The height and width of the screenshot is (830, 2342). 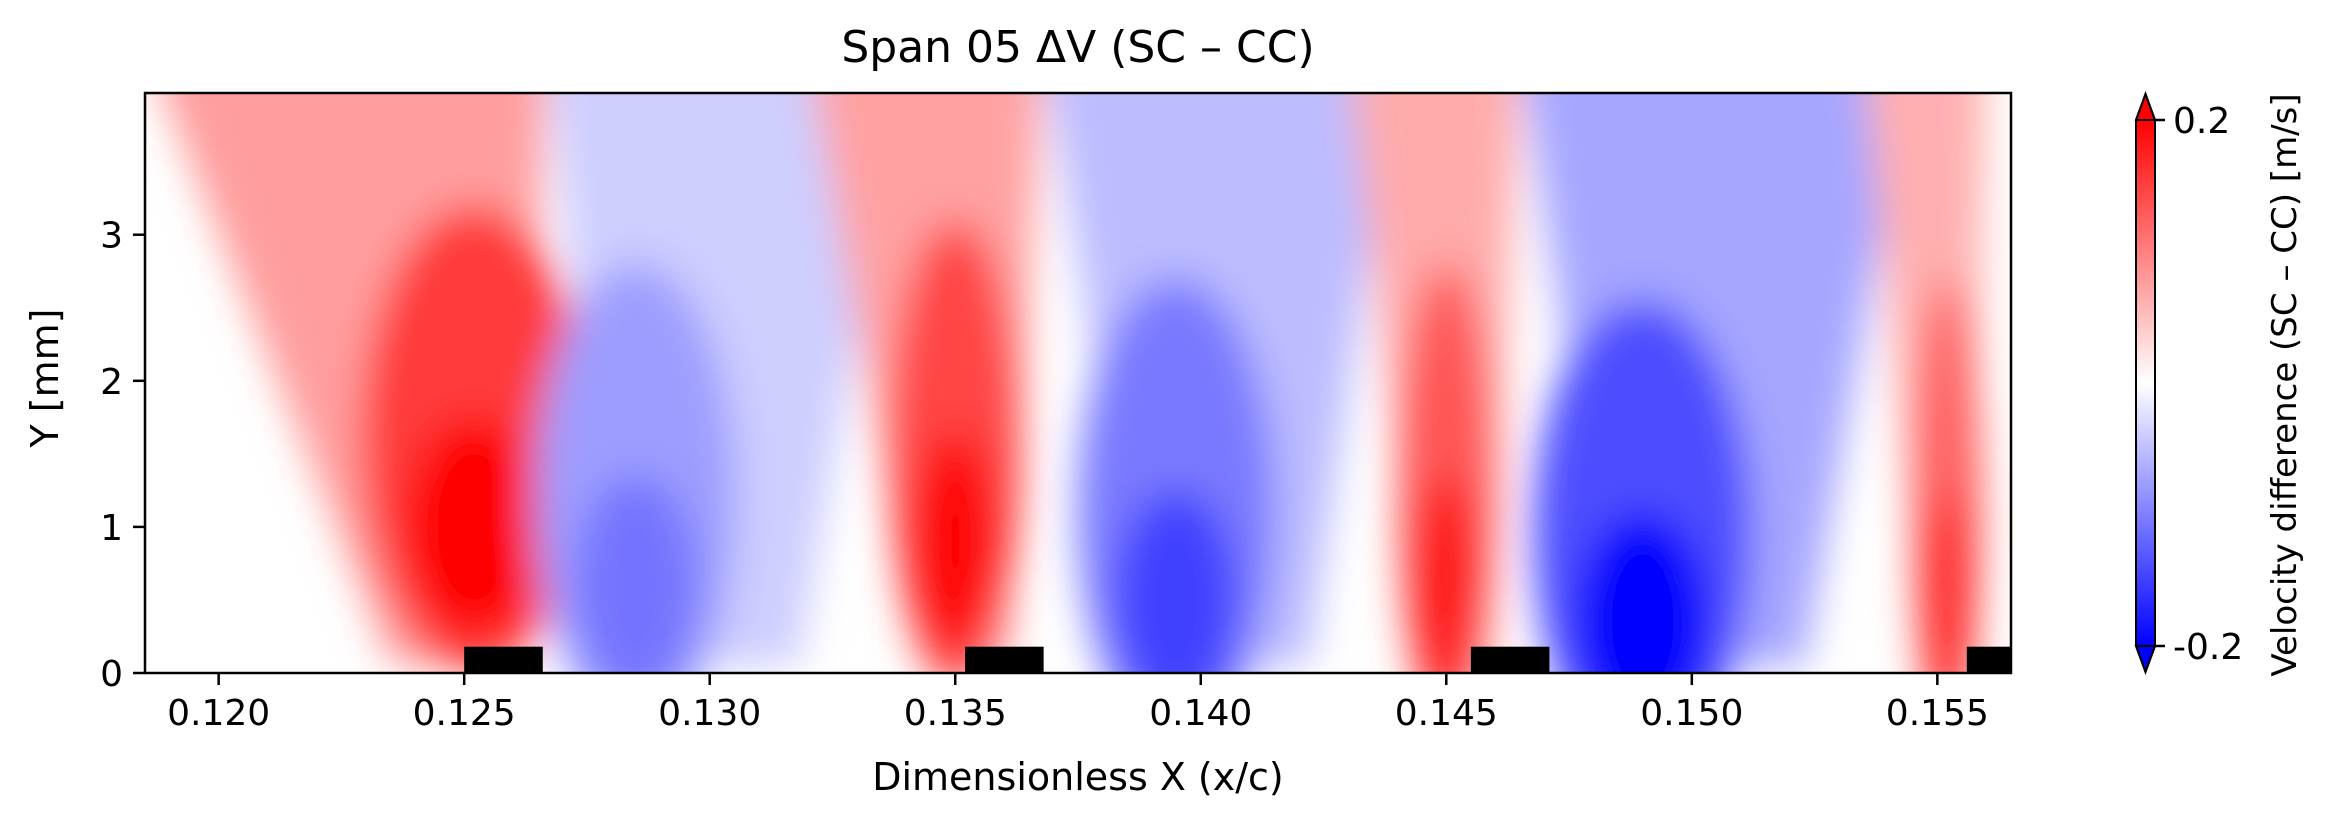 What do you see at coordinates (45, 379) in the screenshot?
I see `y-axis-label: Y [mm]` at bounding box center [45, 379].